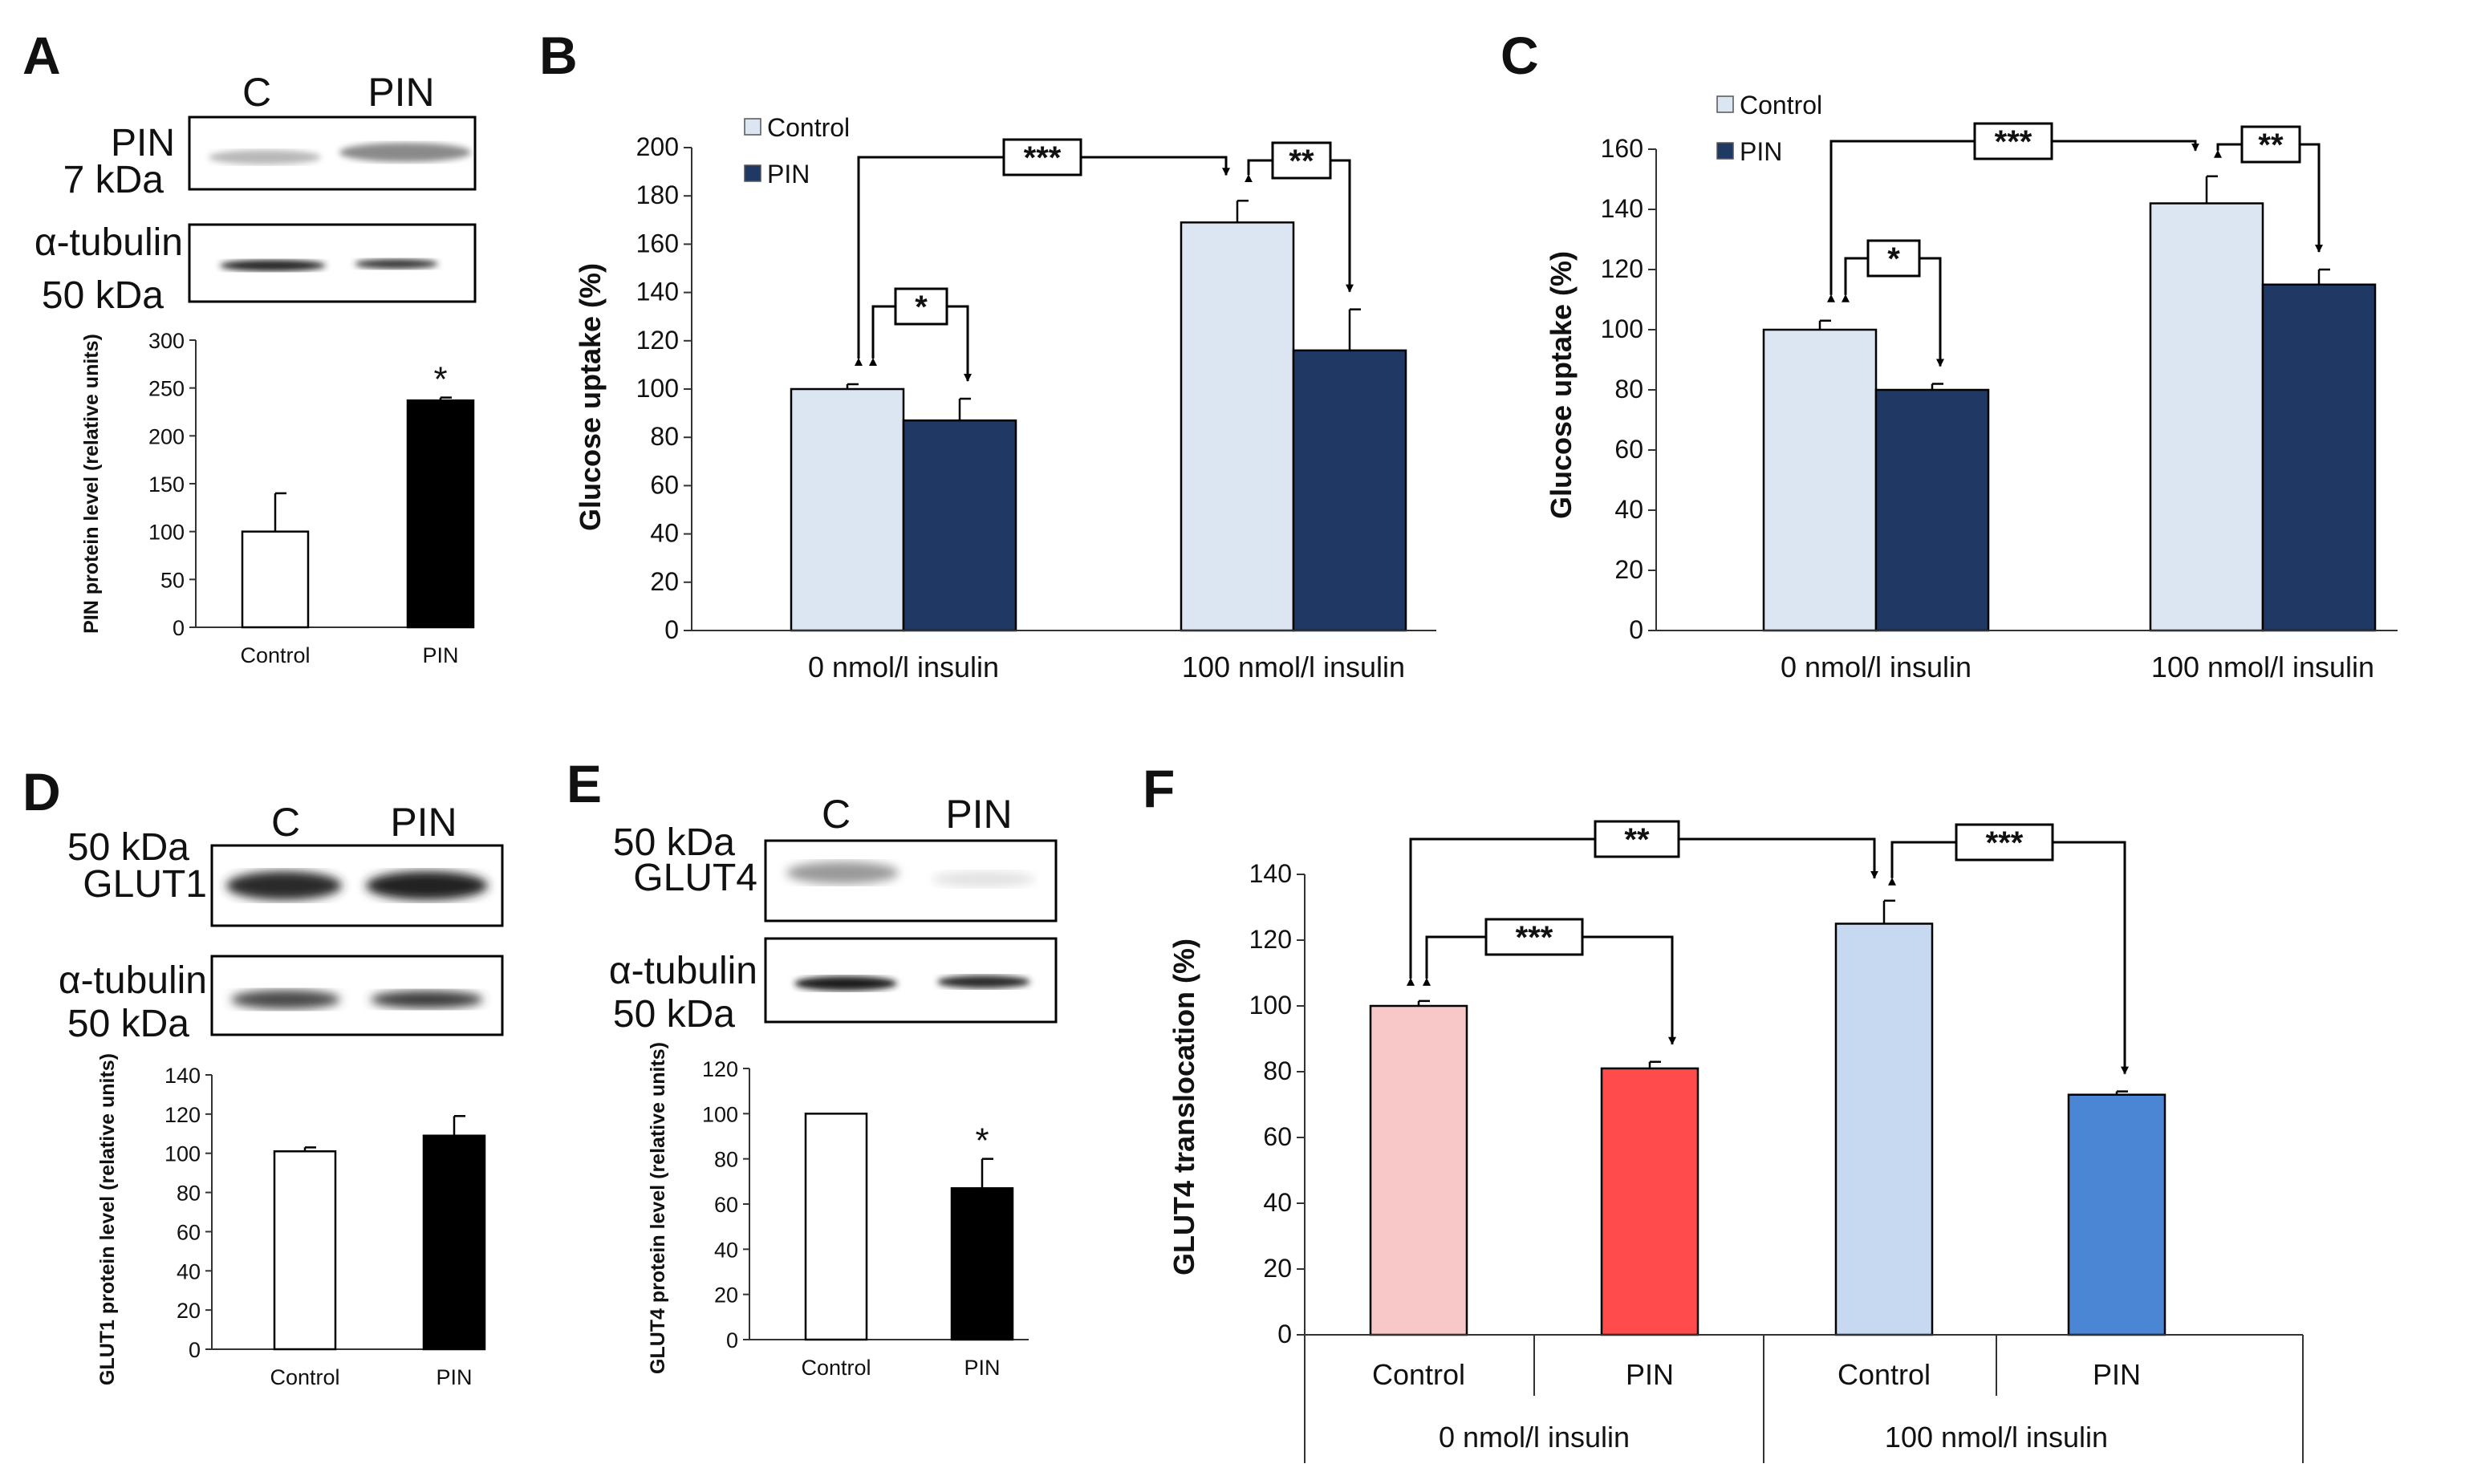 The height and width of the screenshot is (1484, 2473). What do you see at coordinates (657, 194) in the screenshot?
I see `y-tick-label: 180` at bounding box center [657, 194].